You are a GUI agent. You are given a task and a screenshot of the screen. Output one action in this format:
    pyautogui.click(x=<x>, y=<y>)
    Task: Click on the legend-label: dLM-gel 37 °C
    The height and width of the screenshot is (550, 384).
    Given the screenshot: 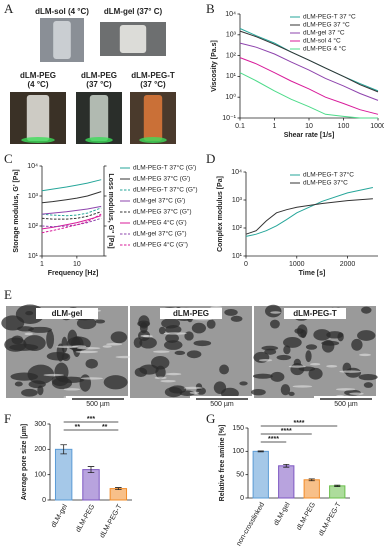 What is the action you would take?
    pyautogui.click(x=324, y=33)
    